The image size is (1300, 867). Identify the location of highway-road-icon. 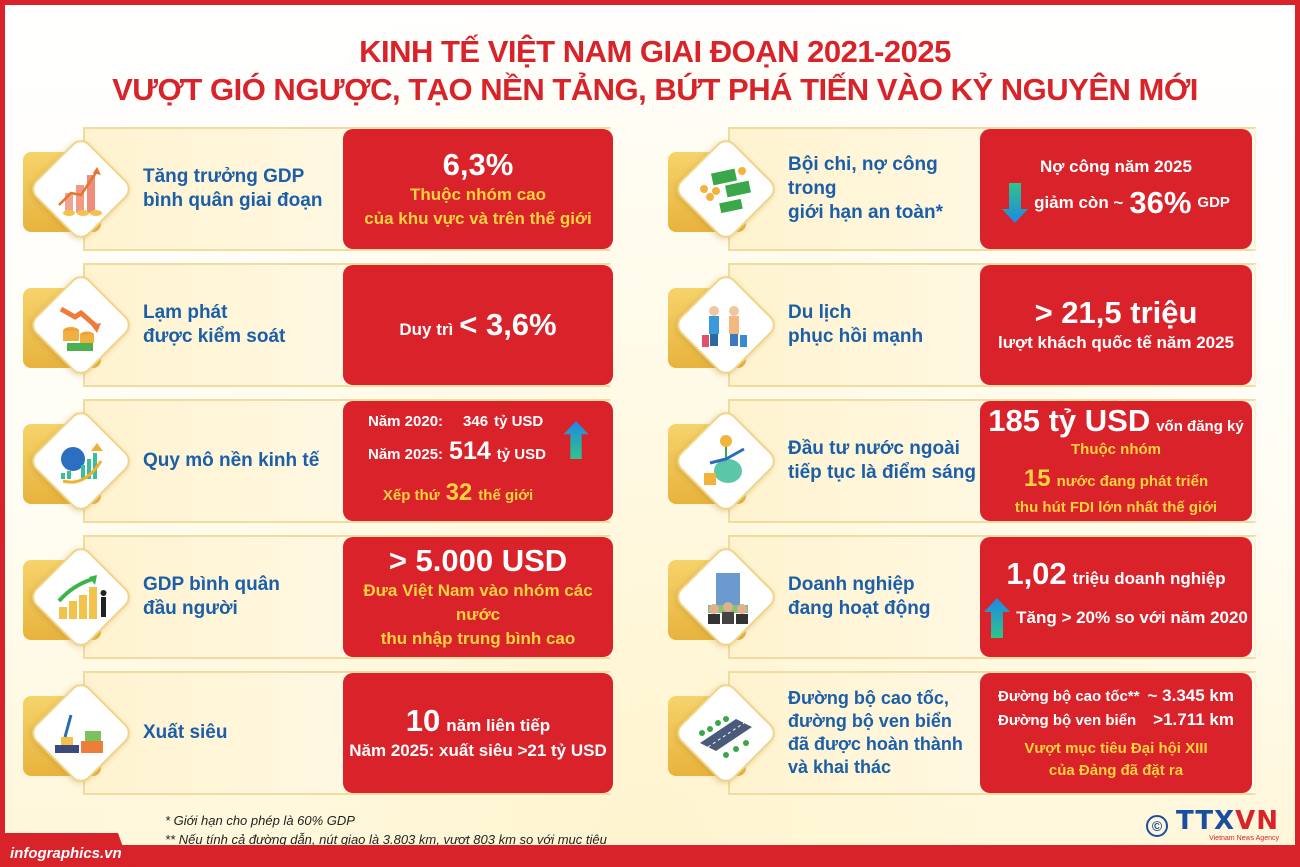
(726, 733).